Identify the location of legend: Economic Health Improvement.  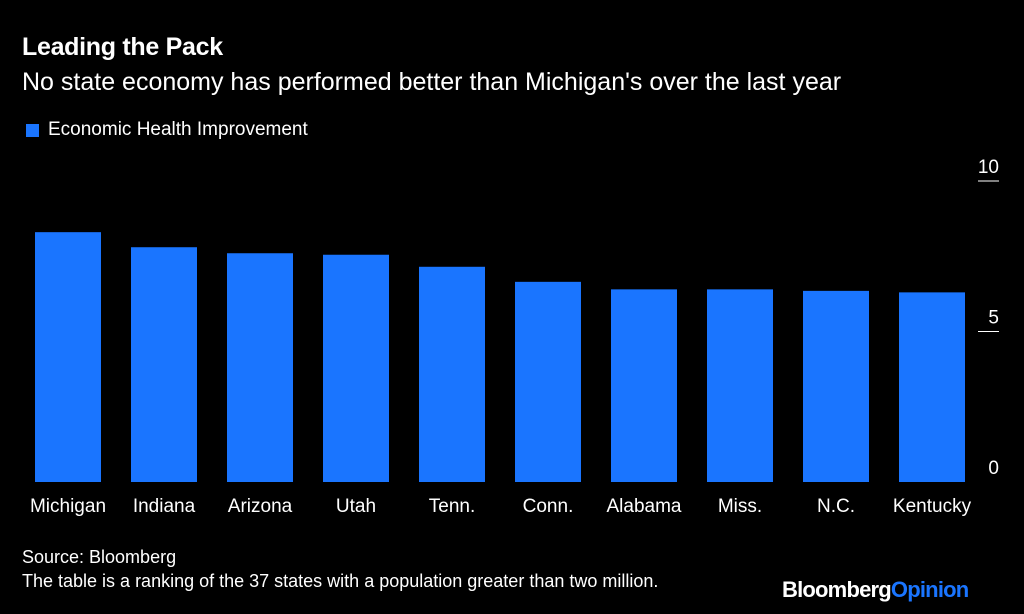
(167, 130).